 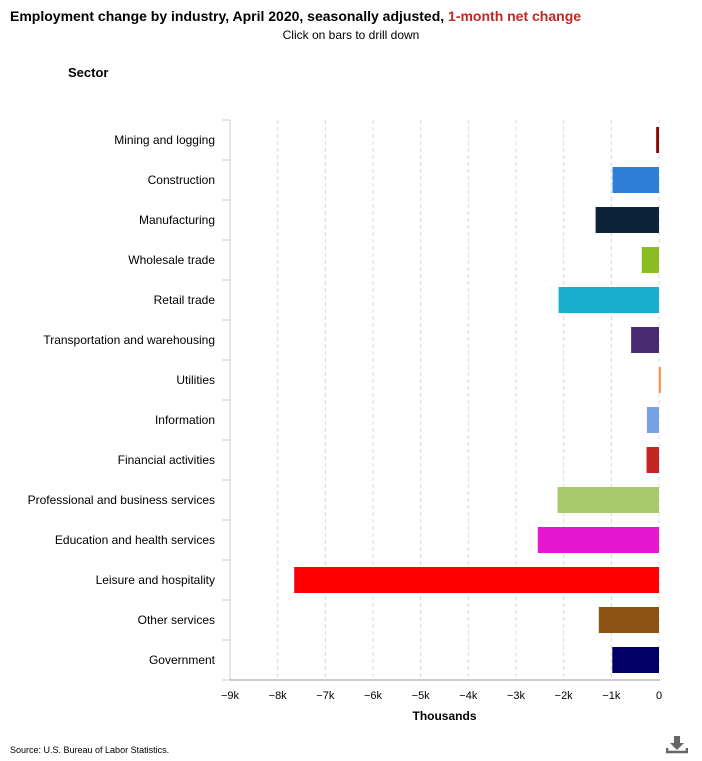 I want to click on bar-other-services, so click(x=628, y=620).